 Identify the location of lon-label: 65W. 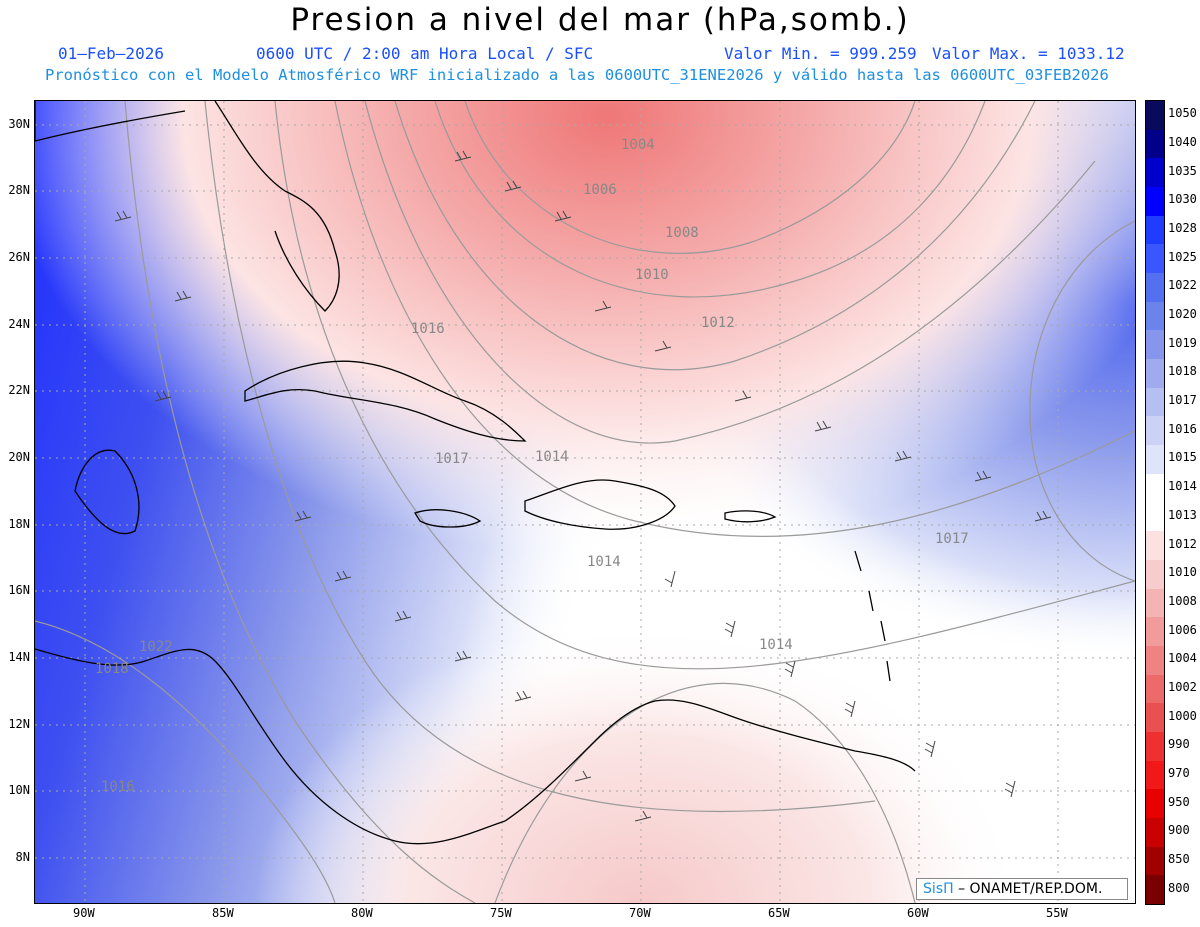
(779, 913).